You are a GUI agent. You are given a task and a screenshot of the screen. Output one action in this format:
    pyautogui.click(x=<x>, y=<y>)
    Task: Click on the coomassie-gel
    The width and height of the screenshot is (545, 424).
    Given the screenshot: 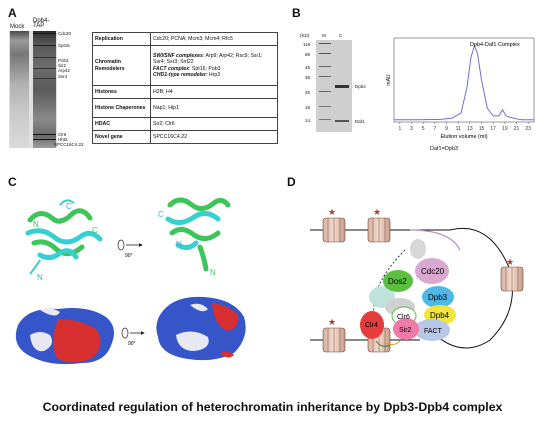 What is the action you would take?
    pyautogui.click(x=334, y=86)
    